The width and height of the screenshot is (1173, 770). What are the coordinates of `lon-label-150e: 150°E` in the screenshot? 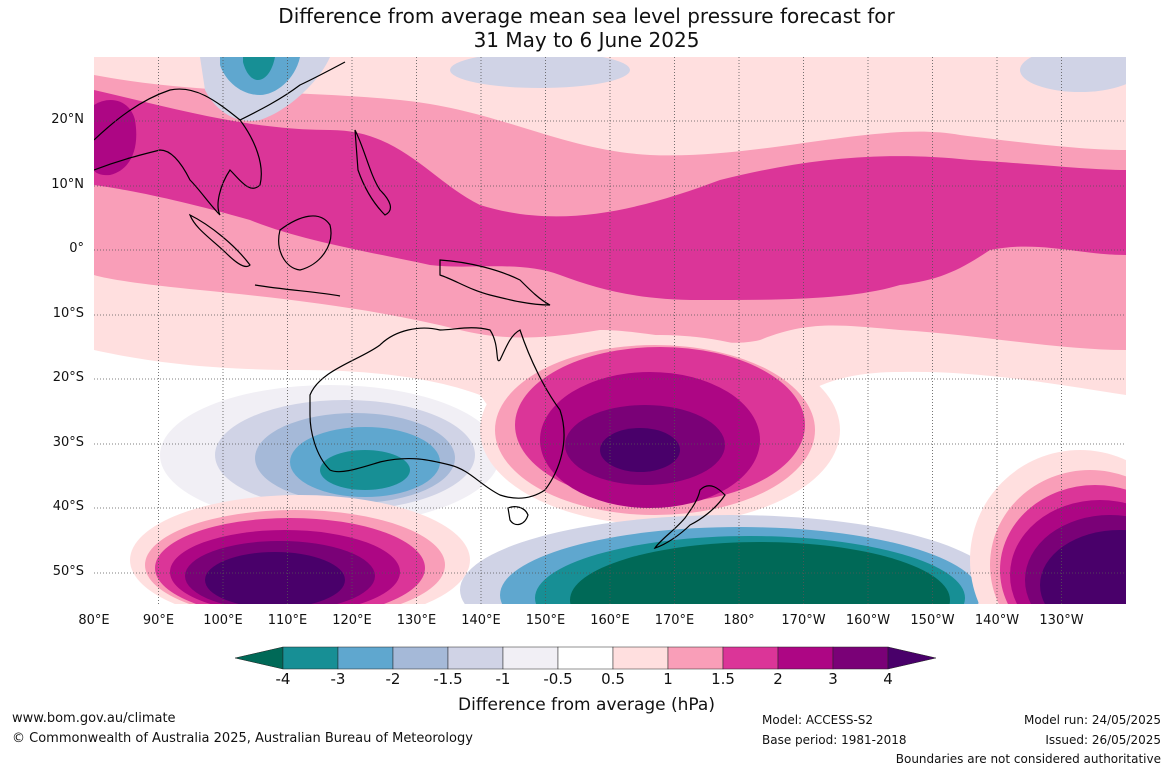 It's located at (545, 620).